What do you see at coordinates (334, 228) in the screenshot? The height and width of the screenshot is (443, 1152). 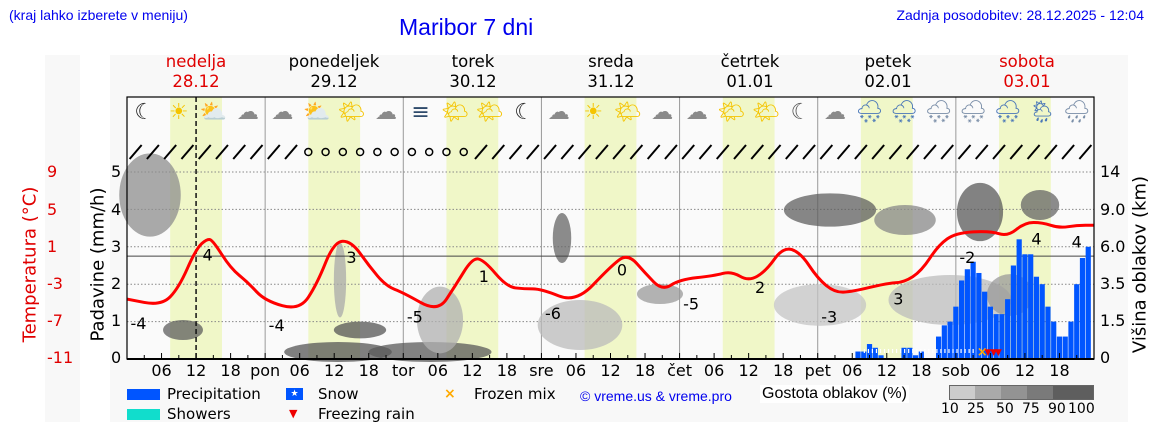 I see `daylight-band` at bounding box center [334, 228].